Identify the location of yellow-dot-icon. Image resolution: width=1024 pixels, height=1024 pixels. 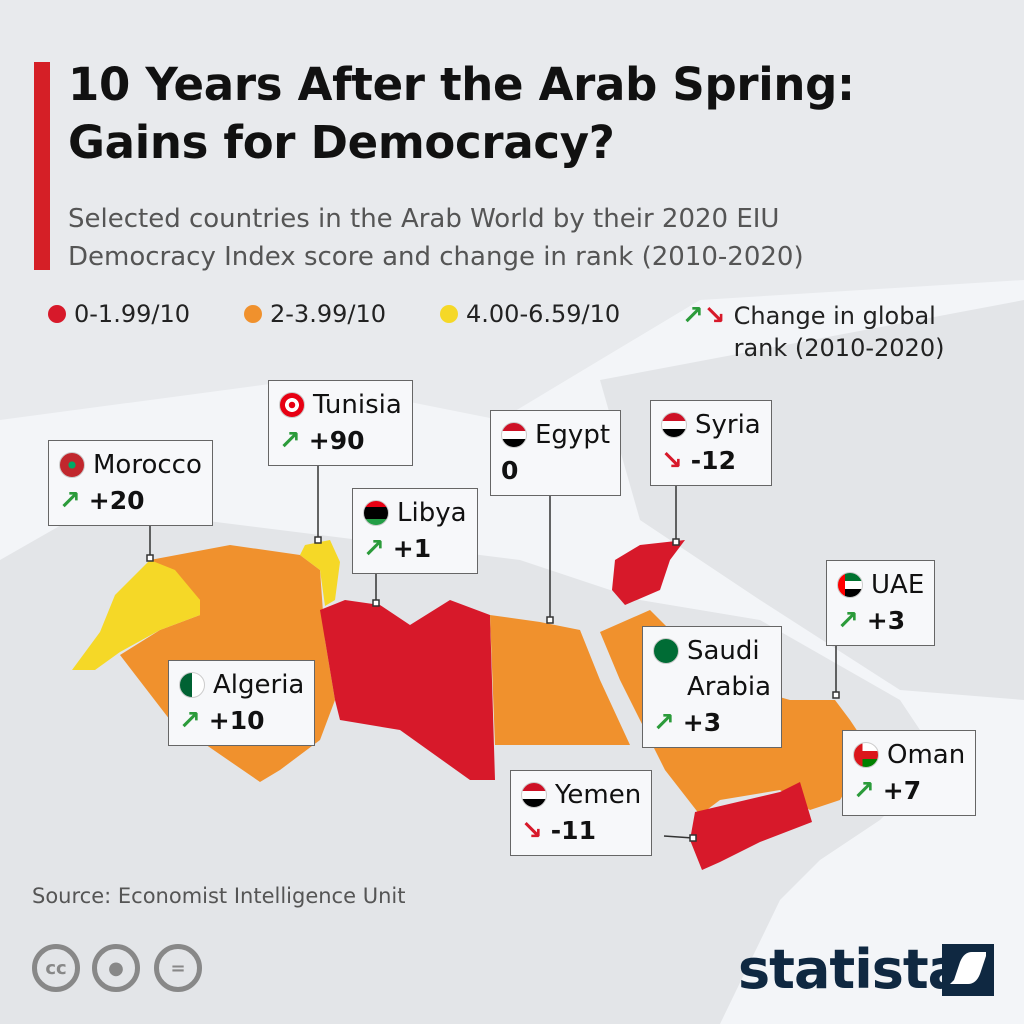
(449, 314).